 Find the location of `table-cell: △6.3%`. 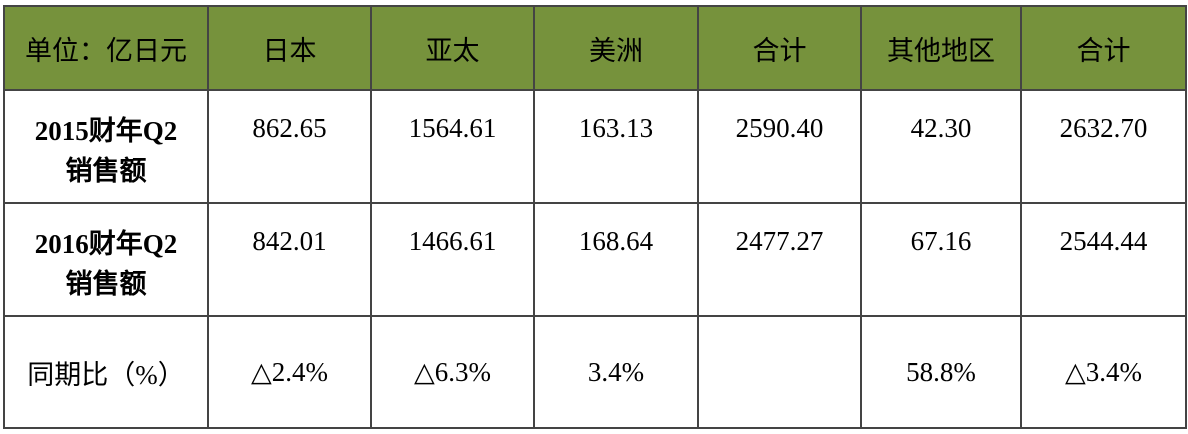

table-cell: △6.3% is located at coordinates (452, 372).